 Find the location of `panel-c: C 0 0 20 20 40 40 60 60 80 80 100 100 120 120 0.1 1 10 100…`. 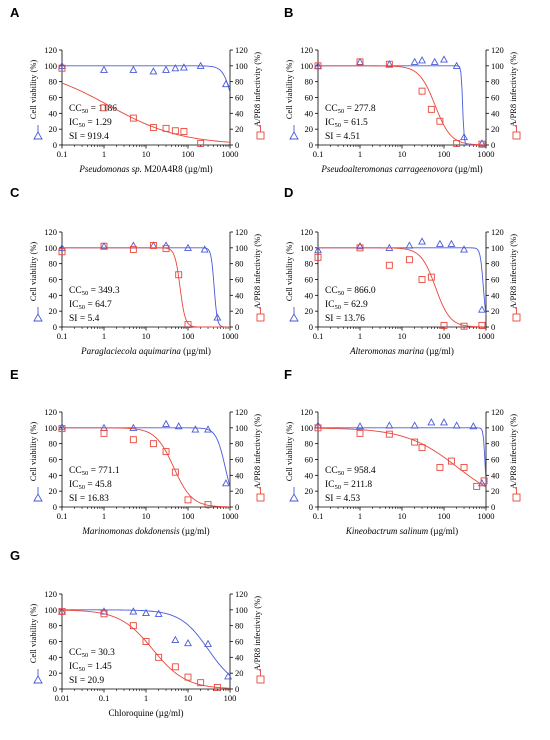

panel-c: C 0 0 20 20 40 40 60 60 80 80 100 100 120 120 0.1 1 10 100… is located at coordinates (137, 270).